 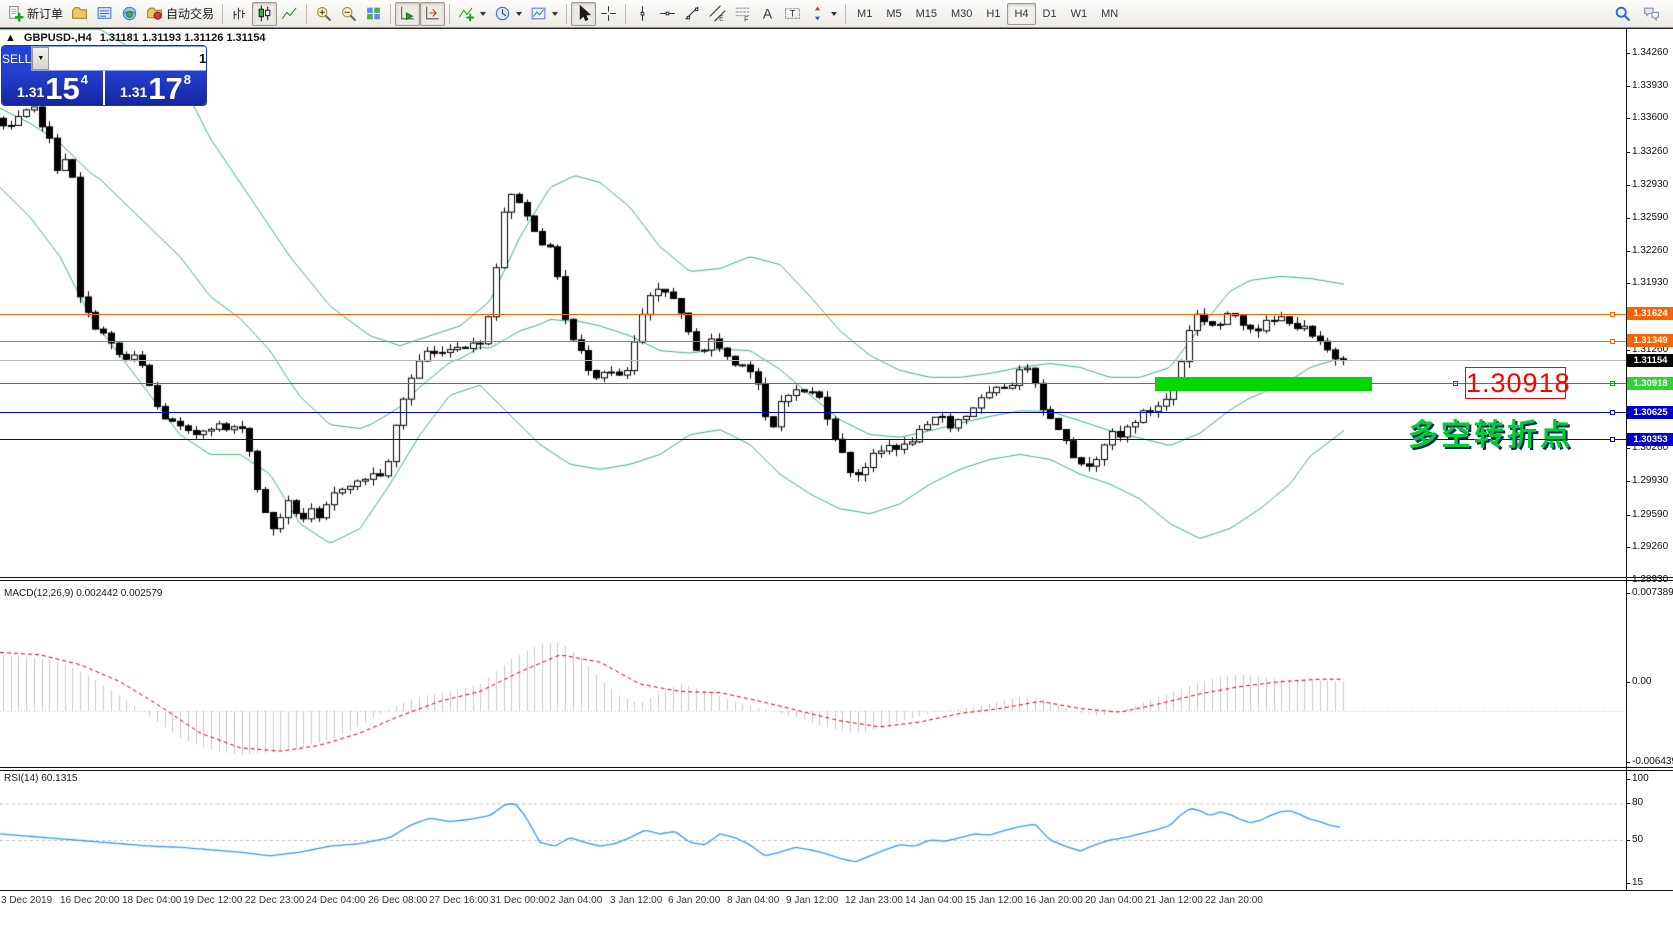 I want to click on timeframe-h4-button: H4, so click(x=1021, y=13).